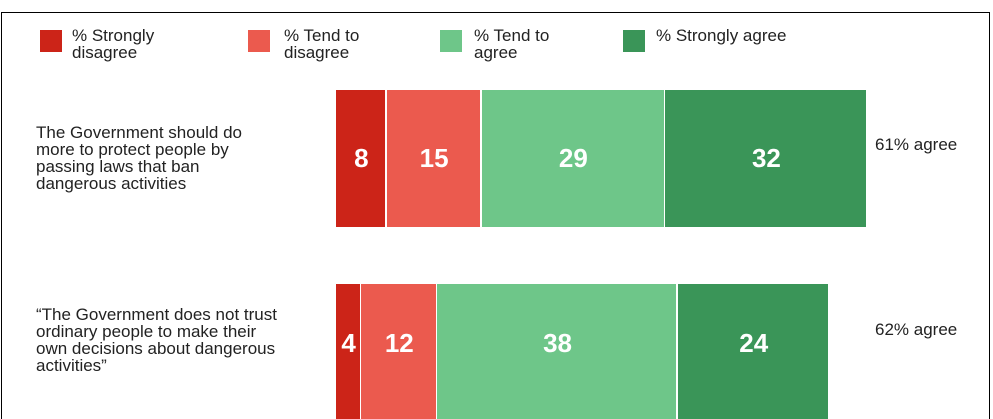 This screenshot has width=993, height=419. I want to click on annotation: 61% agree, so click(916, 144).